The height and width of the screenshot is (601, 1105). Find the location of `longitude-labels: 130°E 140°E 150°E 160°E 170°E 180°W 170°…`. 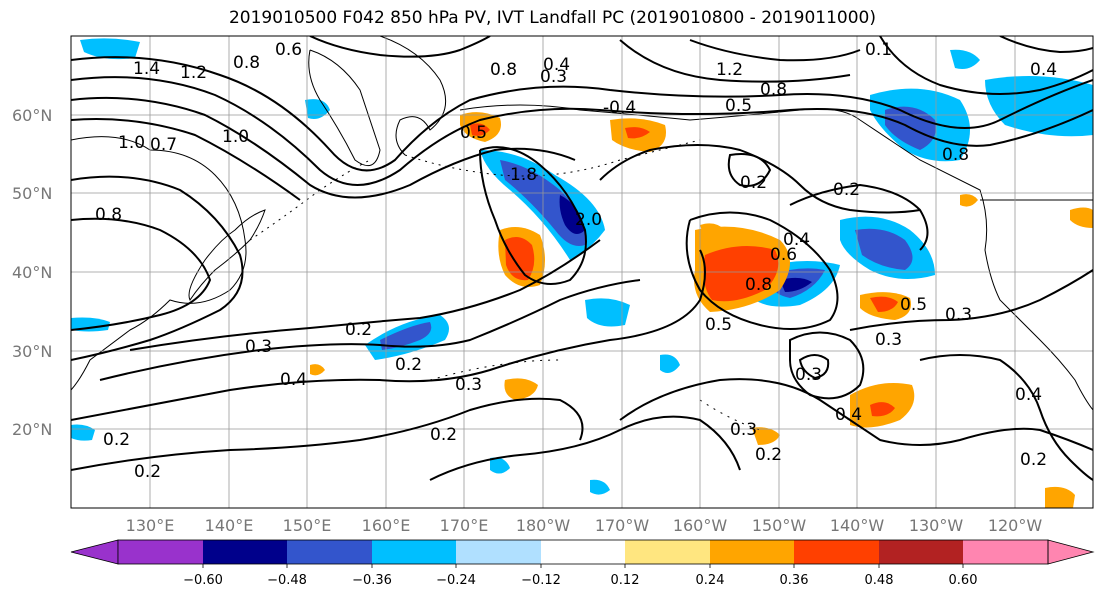

longitude-labels: 130°E 140°E 150°E 160°E 170°E 180°W 170°… is located at coordinates (584, 525).